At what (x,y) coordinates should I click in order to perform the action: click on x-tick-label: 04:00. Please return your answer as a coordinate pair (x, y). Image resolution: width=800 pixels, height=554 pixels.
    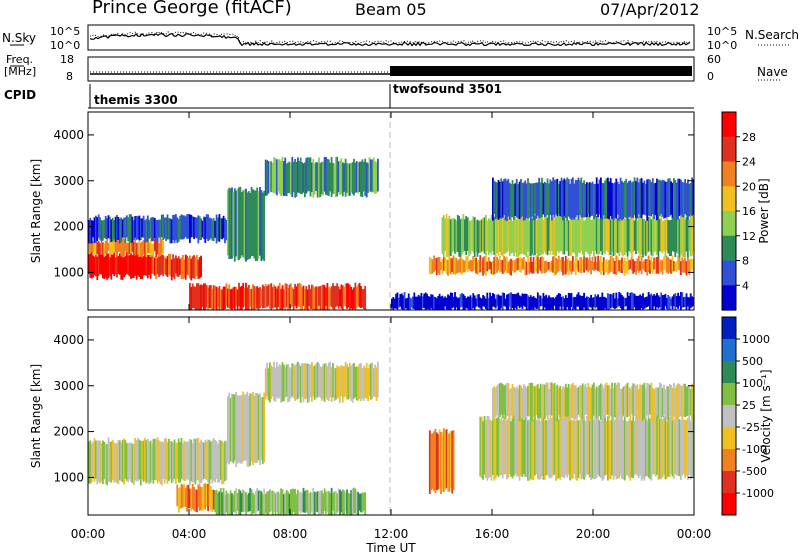
    Looking at the image, I should click on (189, 534).